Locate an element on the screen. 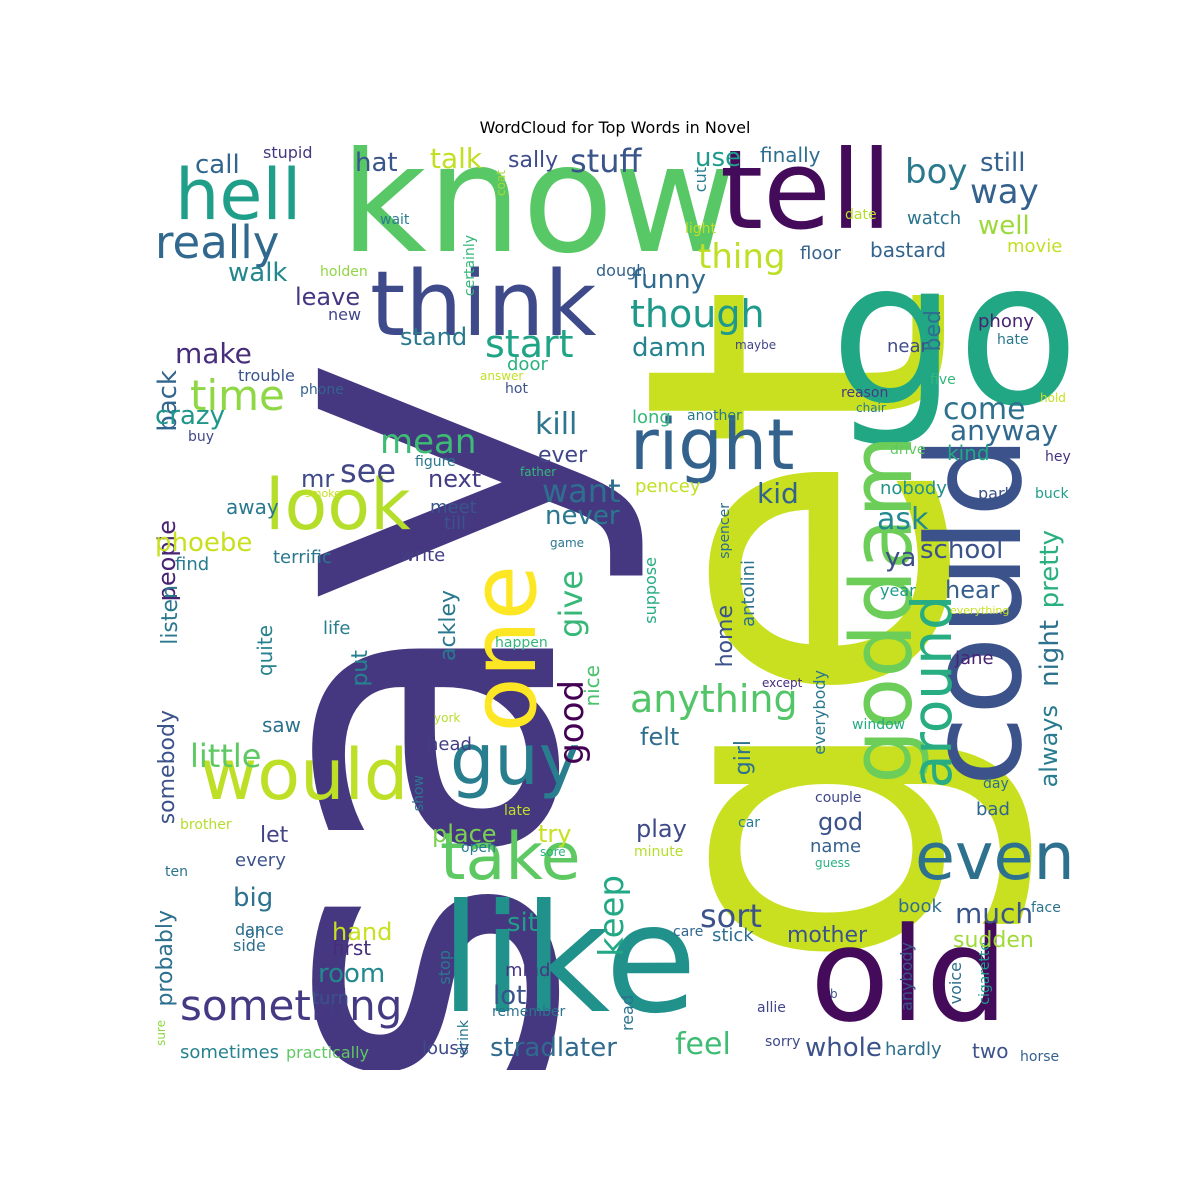 The image size is (1200, 1200). word-wait: wait is located at coordinates (395, 220).